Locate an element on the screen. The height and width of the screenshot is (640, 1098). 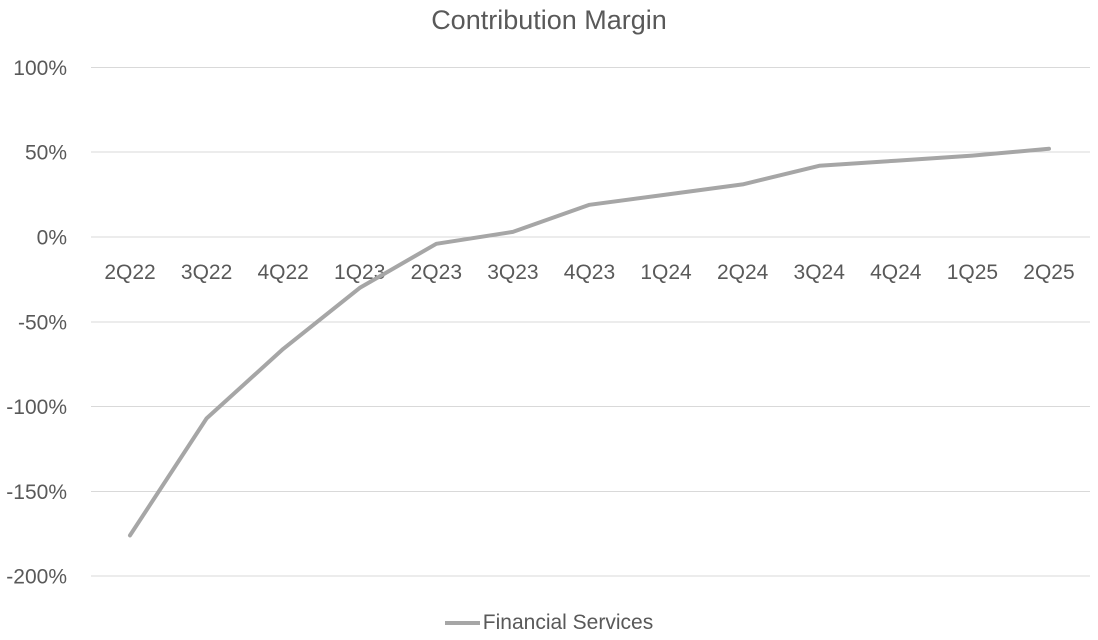
y-axis-tick-label: 50% is located at coordinates (46, 153).